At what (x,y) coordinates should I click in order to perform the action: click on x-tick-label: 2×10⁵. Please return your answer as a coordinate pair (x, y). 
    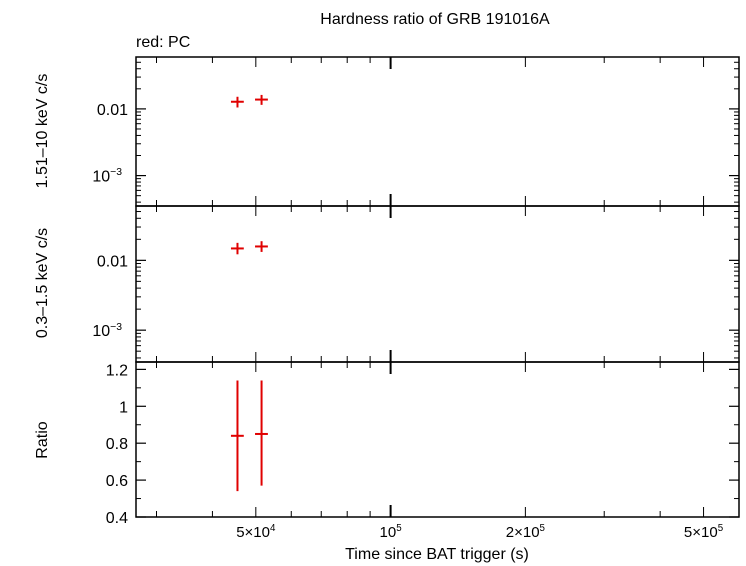
    Looking at the image, I should click on (526, 532).